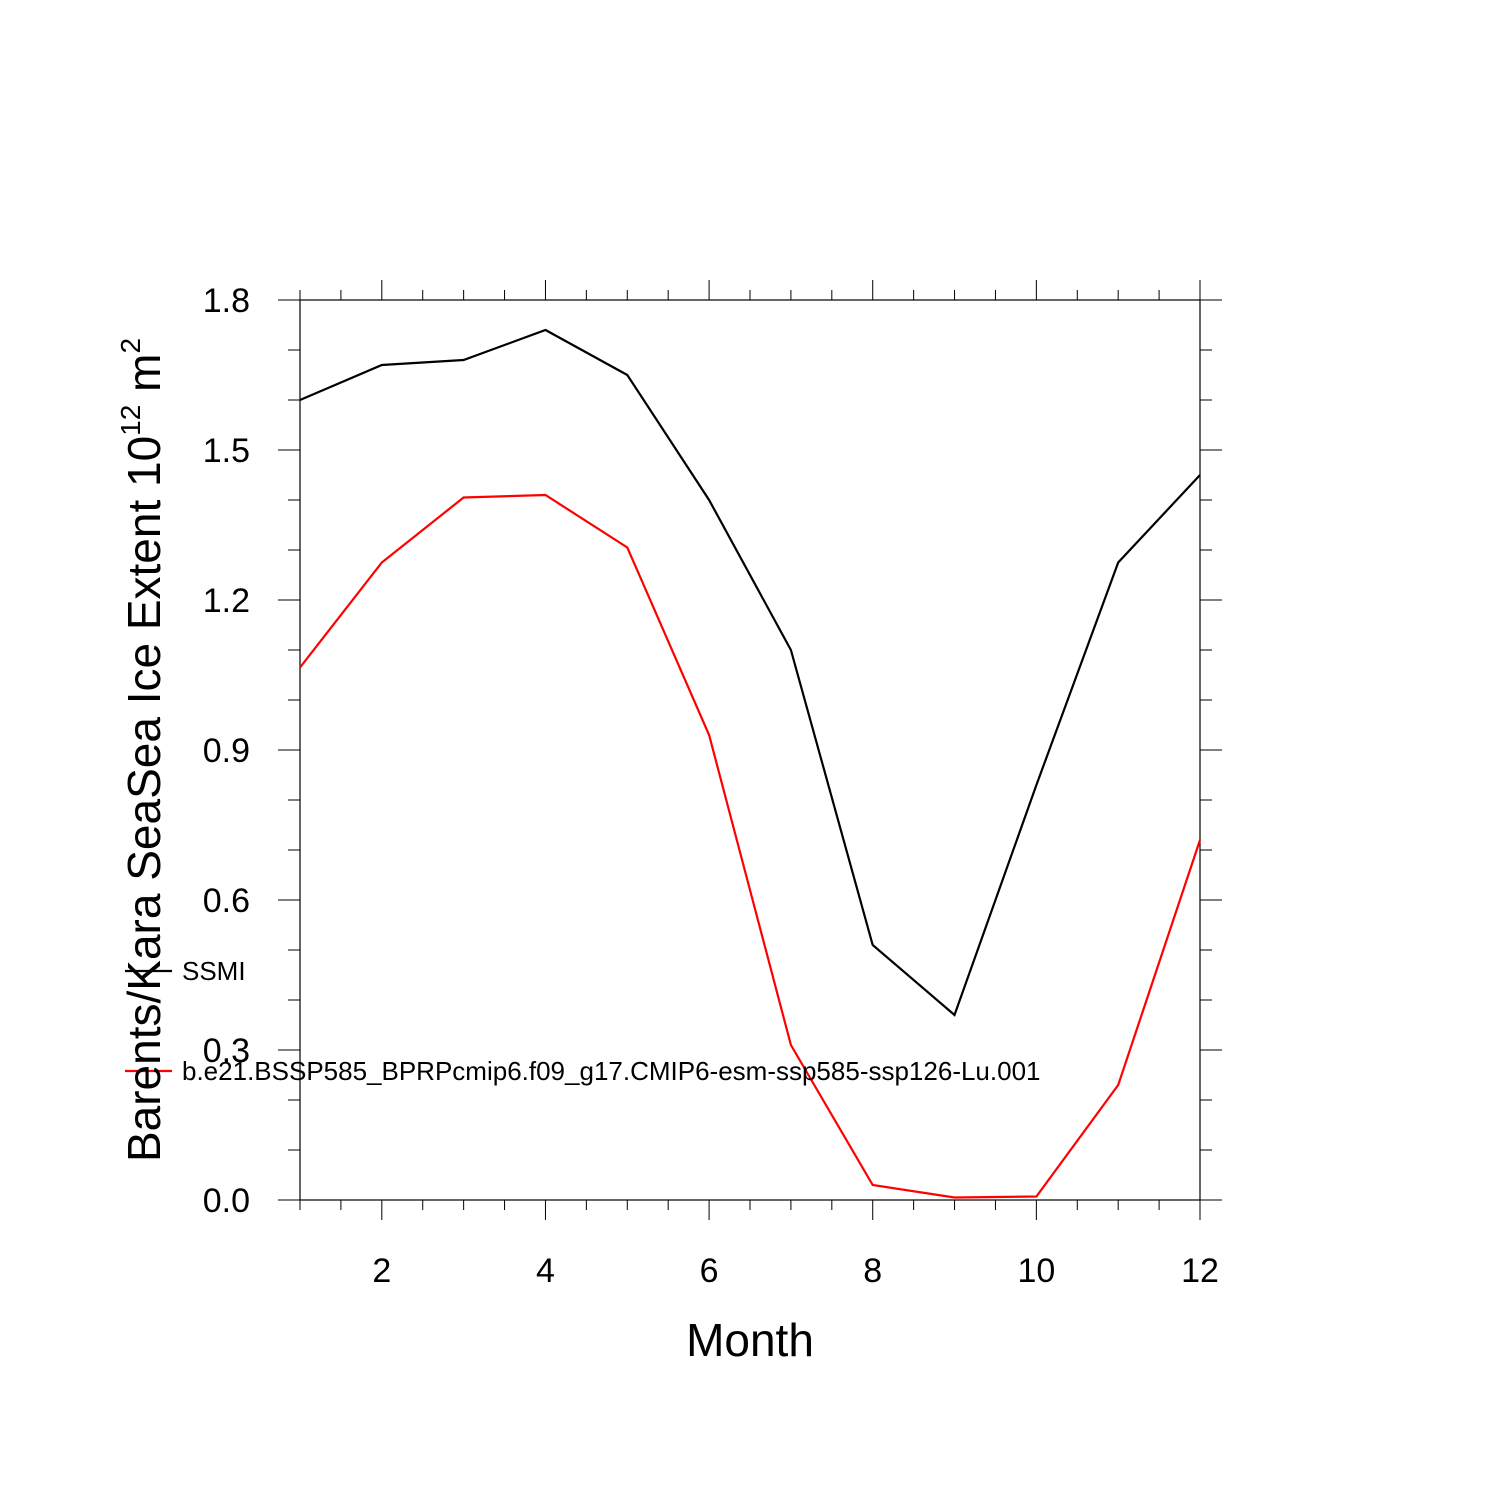 Image resolution: width=1500 pixels, height=1500 pixels. What do you see at coordinates (130, 346) in the screenshot?
I see `y-axis-title-unit-exponent: 2` at bounding box center [130, 346].